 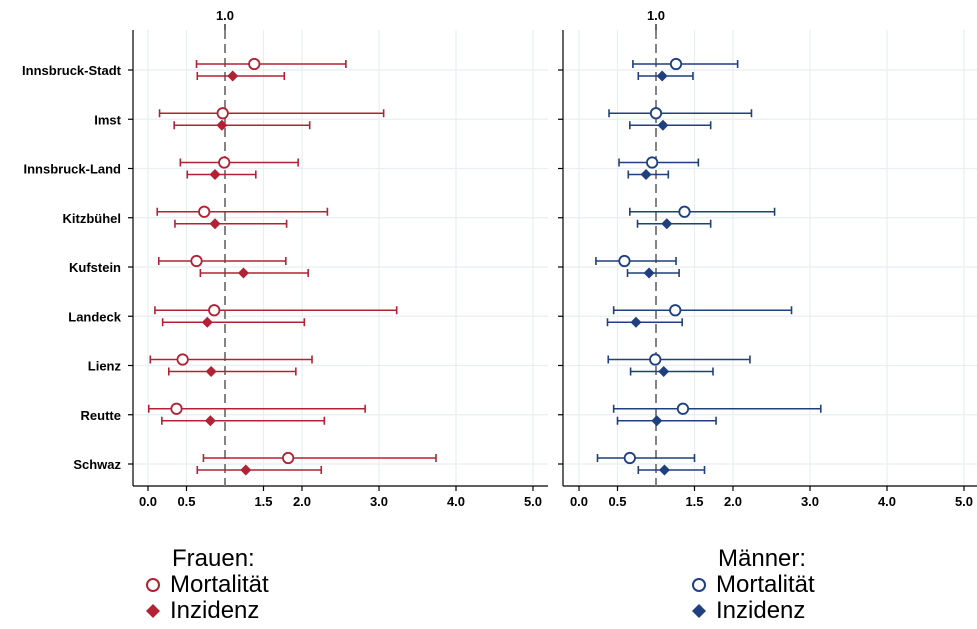 What do you see at coordinates (263, 501) in the screenshot?
I see `women-x-tick-label: 1.5` at bounding box center [263, 501].